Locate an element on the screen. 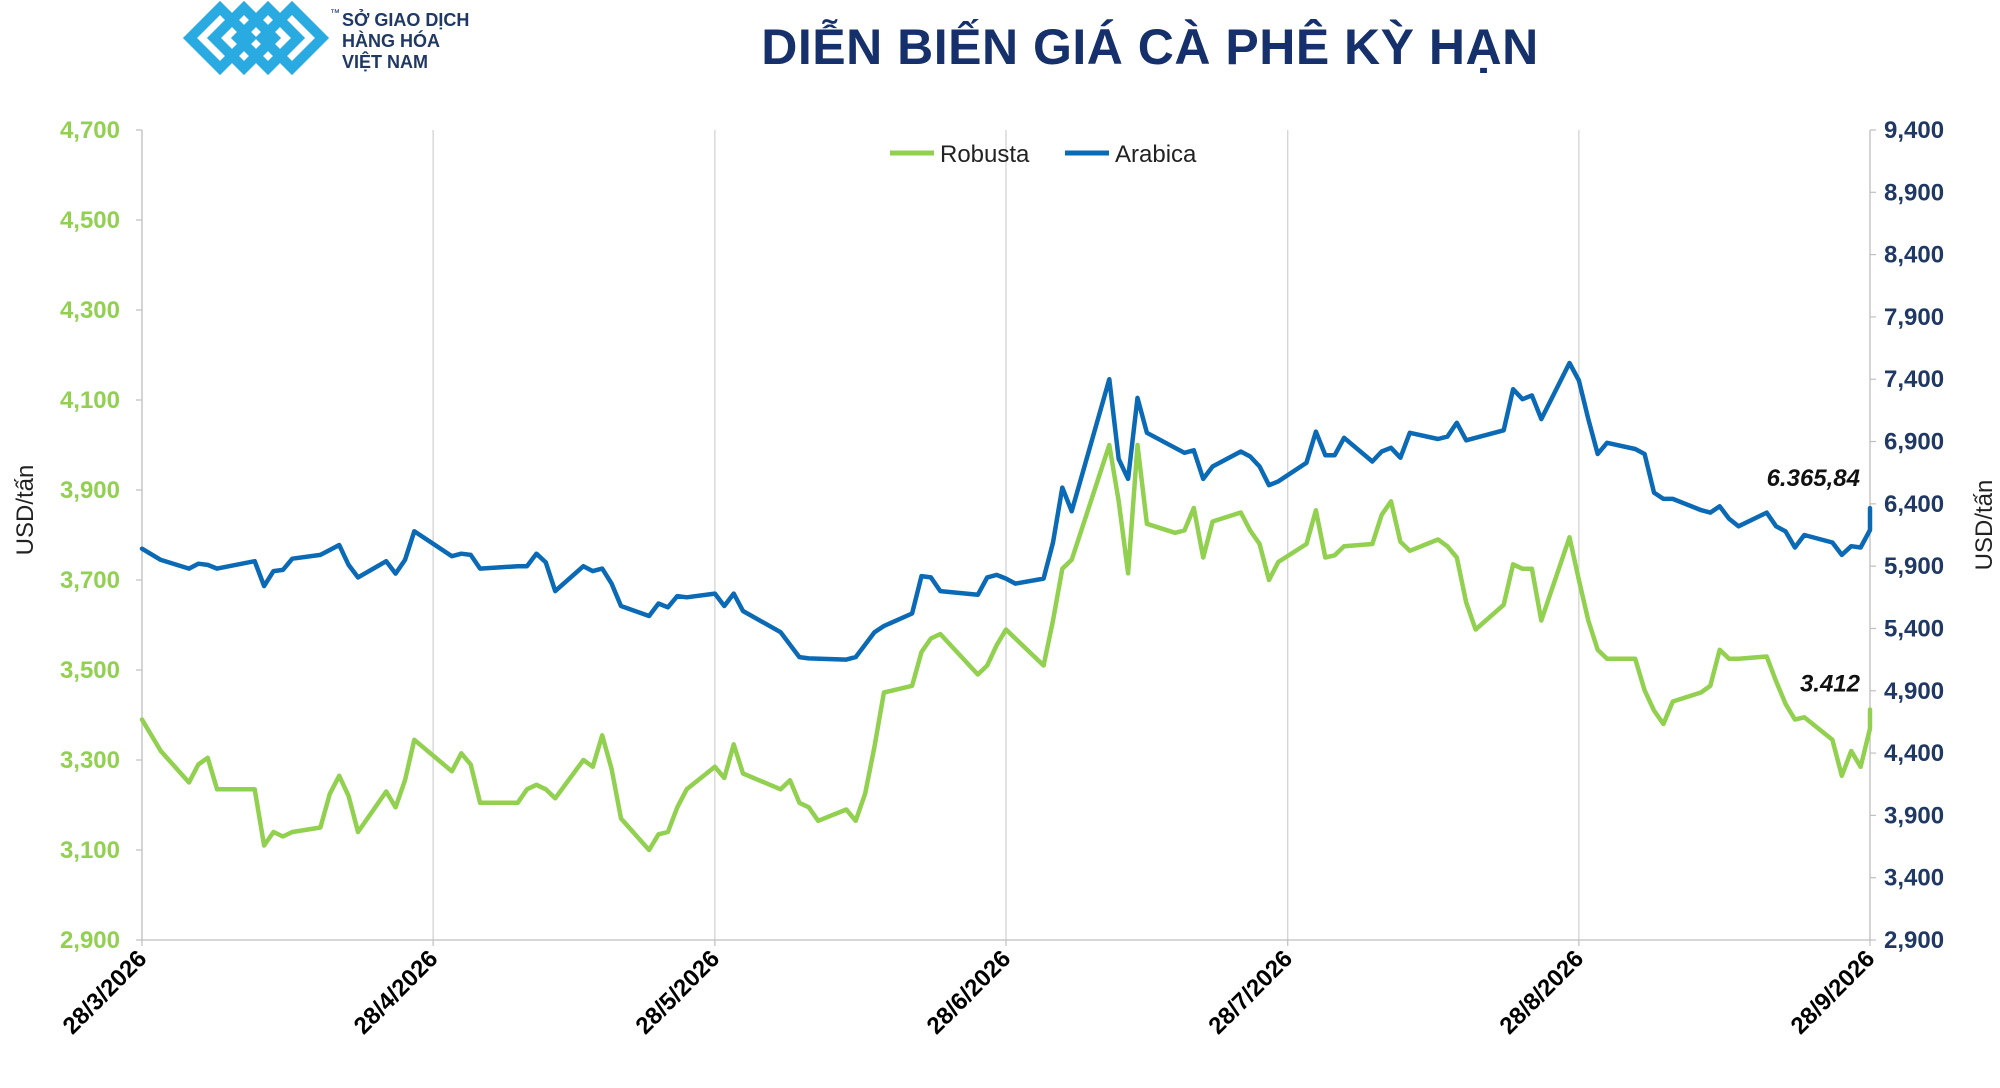 The height and width of the screenshot is (1088, 2000). brand-line-1: SỞ GIAO DỊCH is located at coordinates (406, 20).